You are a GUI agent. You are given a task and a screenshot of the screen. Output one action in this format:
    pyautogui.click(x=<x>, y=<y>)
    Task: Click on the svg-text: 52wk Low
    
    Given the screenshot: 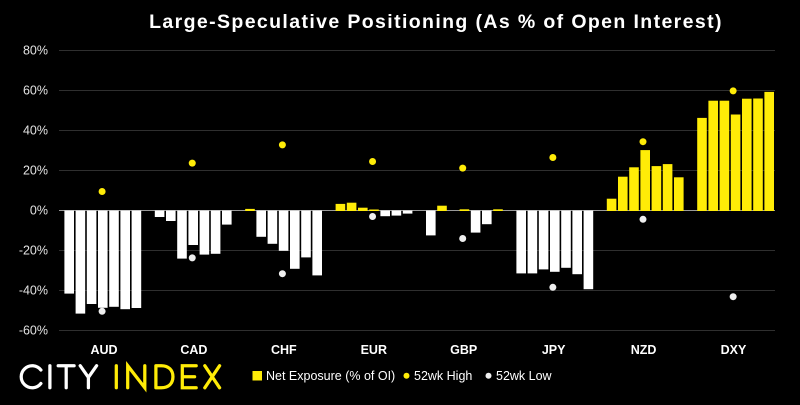 What is the action you would take?
    pyautogui.click(x=524, y=376)
    